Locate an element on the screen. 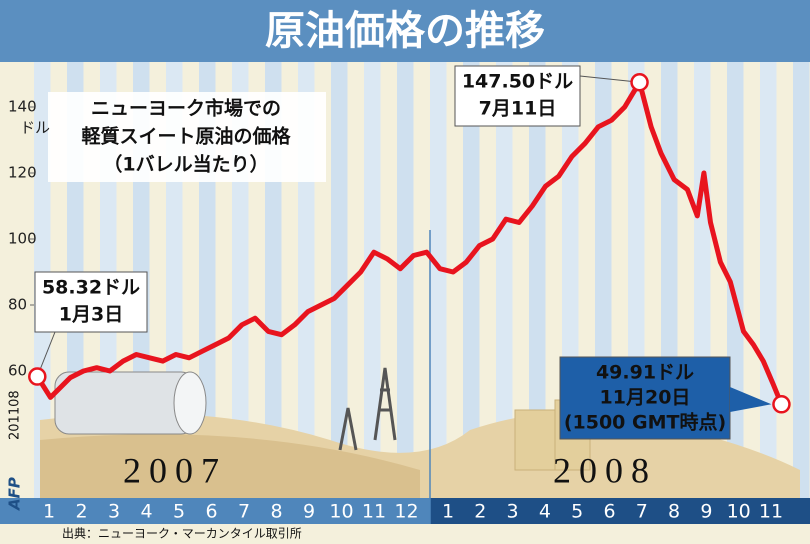 The width and height of the screenshot is (810, 544). derrick is located at coordinates (367, 409).